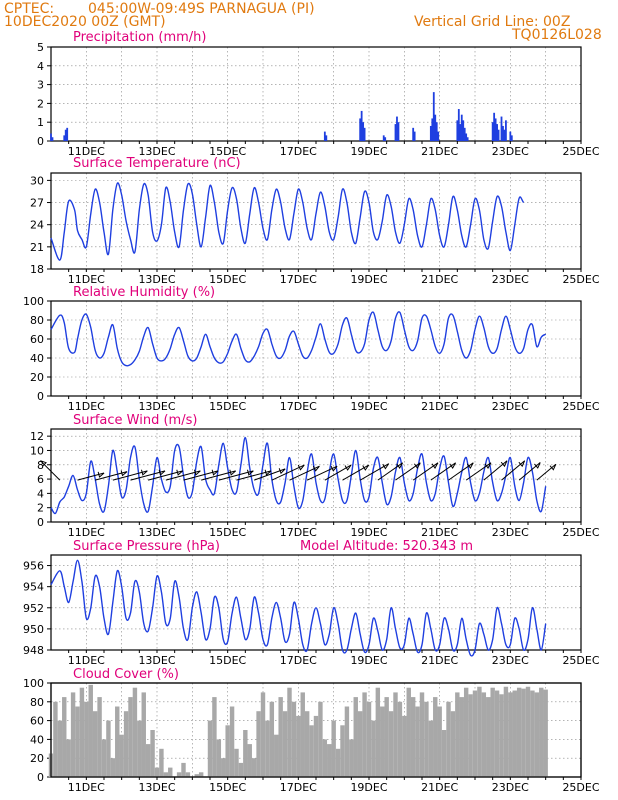 This screenshot has height=800, width=618. What do you see at coordinates (156, 406) in the screenshot?
I see `rh-xtick-label: 13DEC` at bounding box center [156, 406].